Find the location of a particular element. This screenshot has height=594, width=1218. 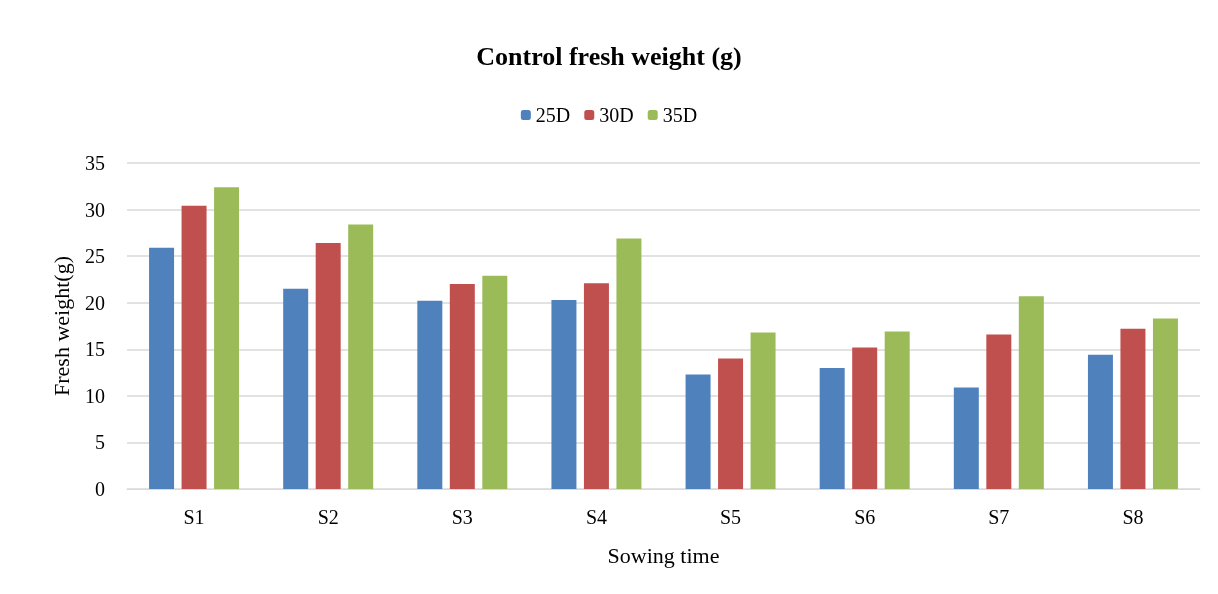

x-tick-label: S2 is located at coordinates (328, 517).